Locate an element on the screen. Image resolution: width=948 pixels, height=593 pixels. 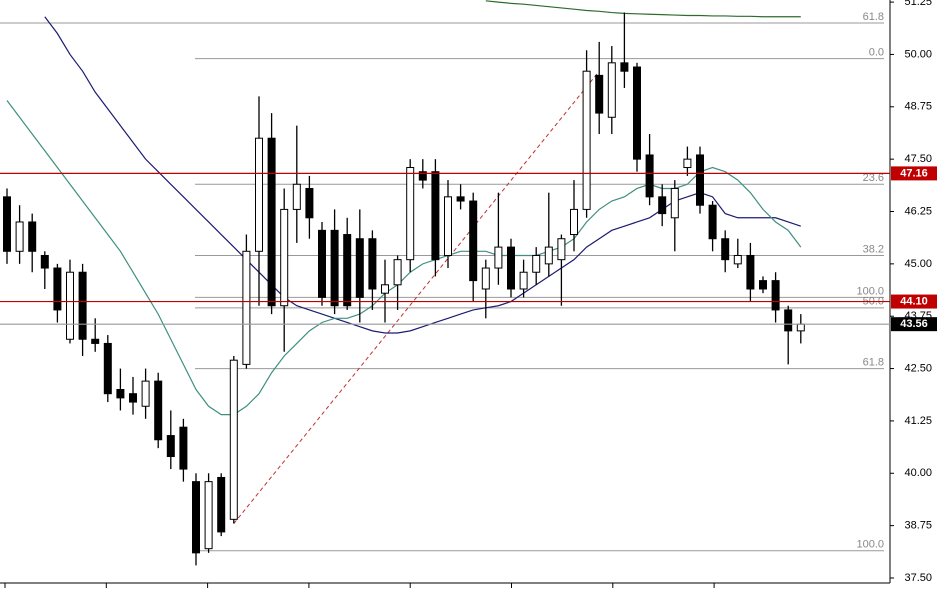
y-tick-label: 50.00 is located at coordinates (918, 54).